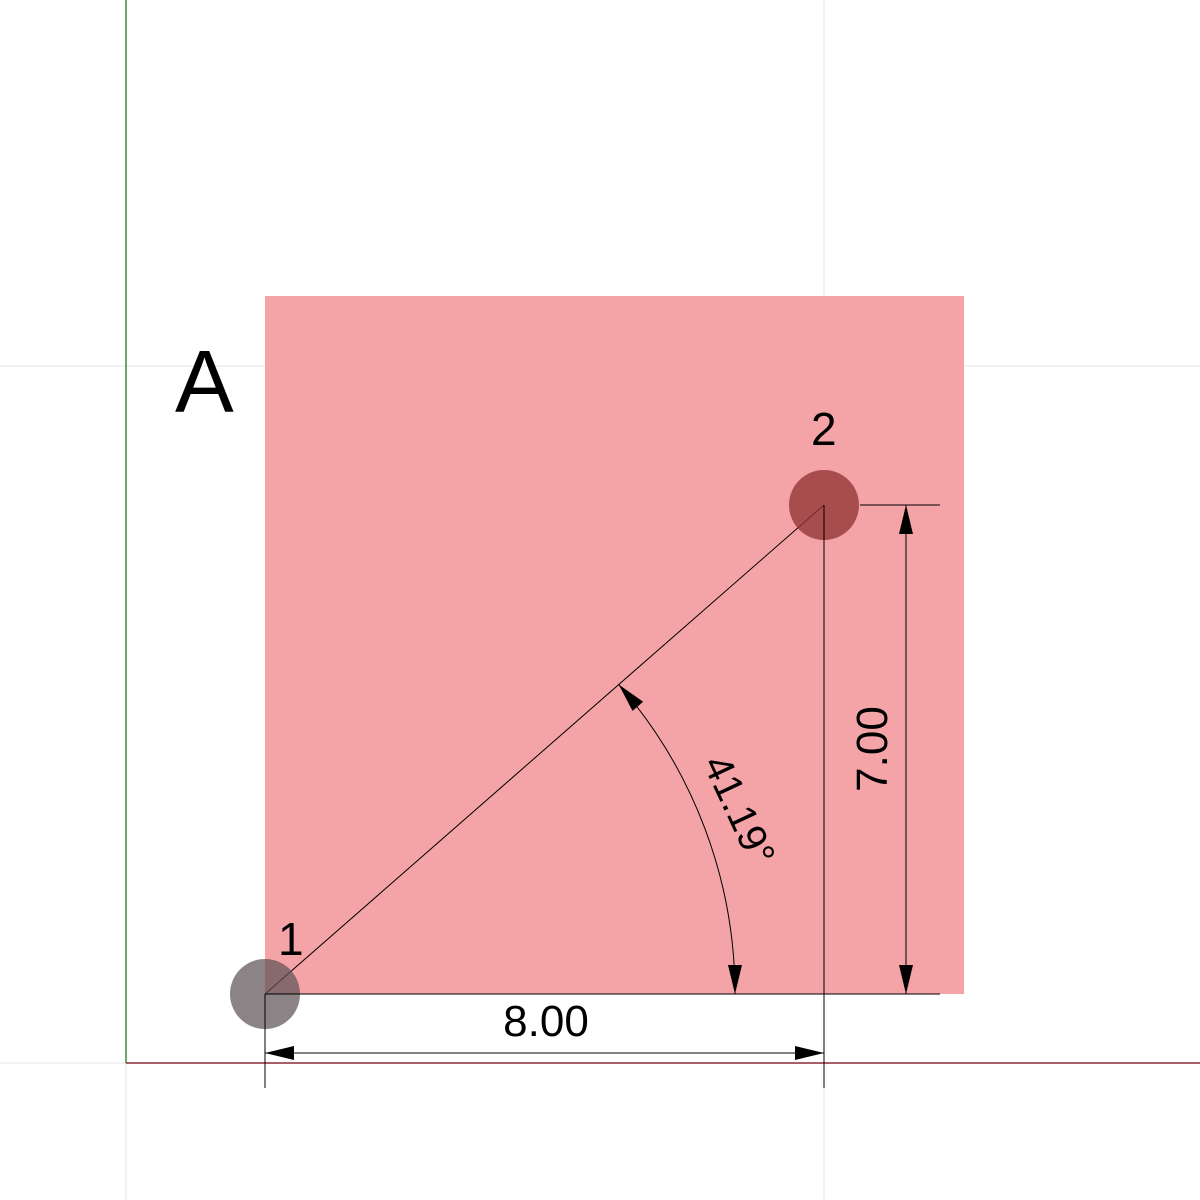 The height and width of the screenshot is (1200, 1200). I want to click on angle-arc, so click(677, 839).